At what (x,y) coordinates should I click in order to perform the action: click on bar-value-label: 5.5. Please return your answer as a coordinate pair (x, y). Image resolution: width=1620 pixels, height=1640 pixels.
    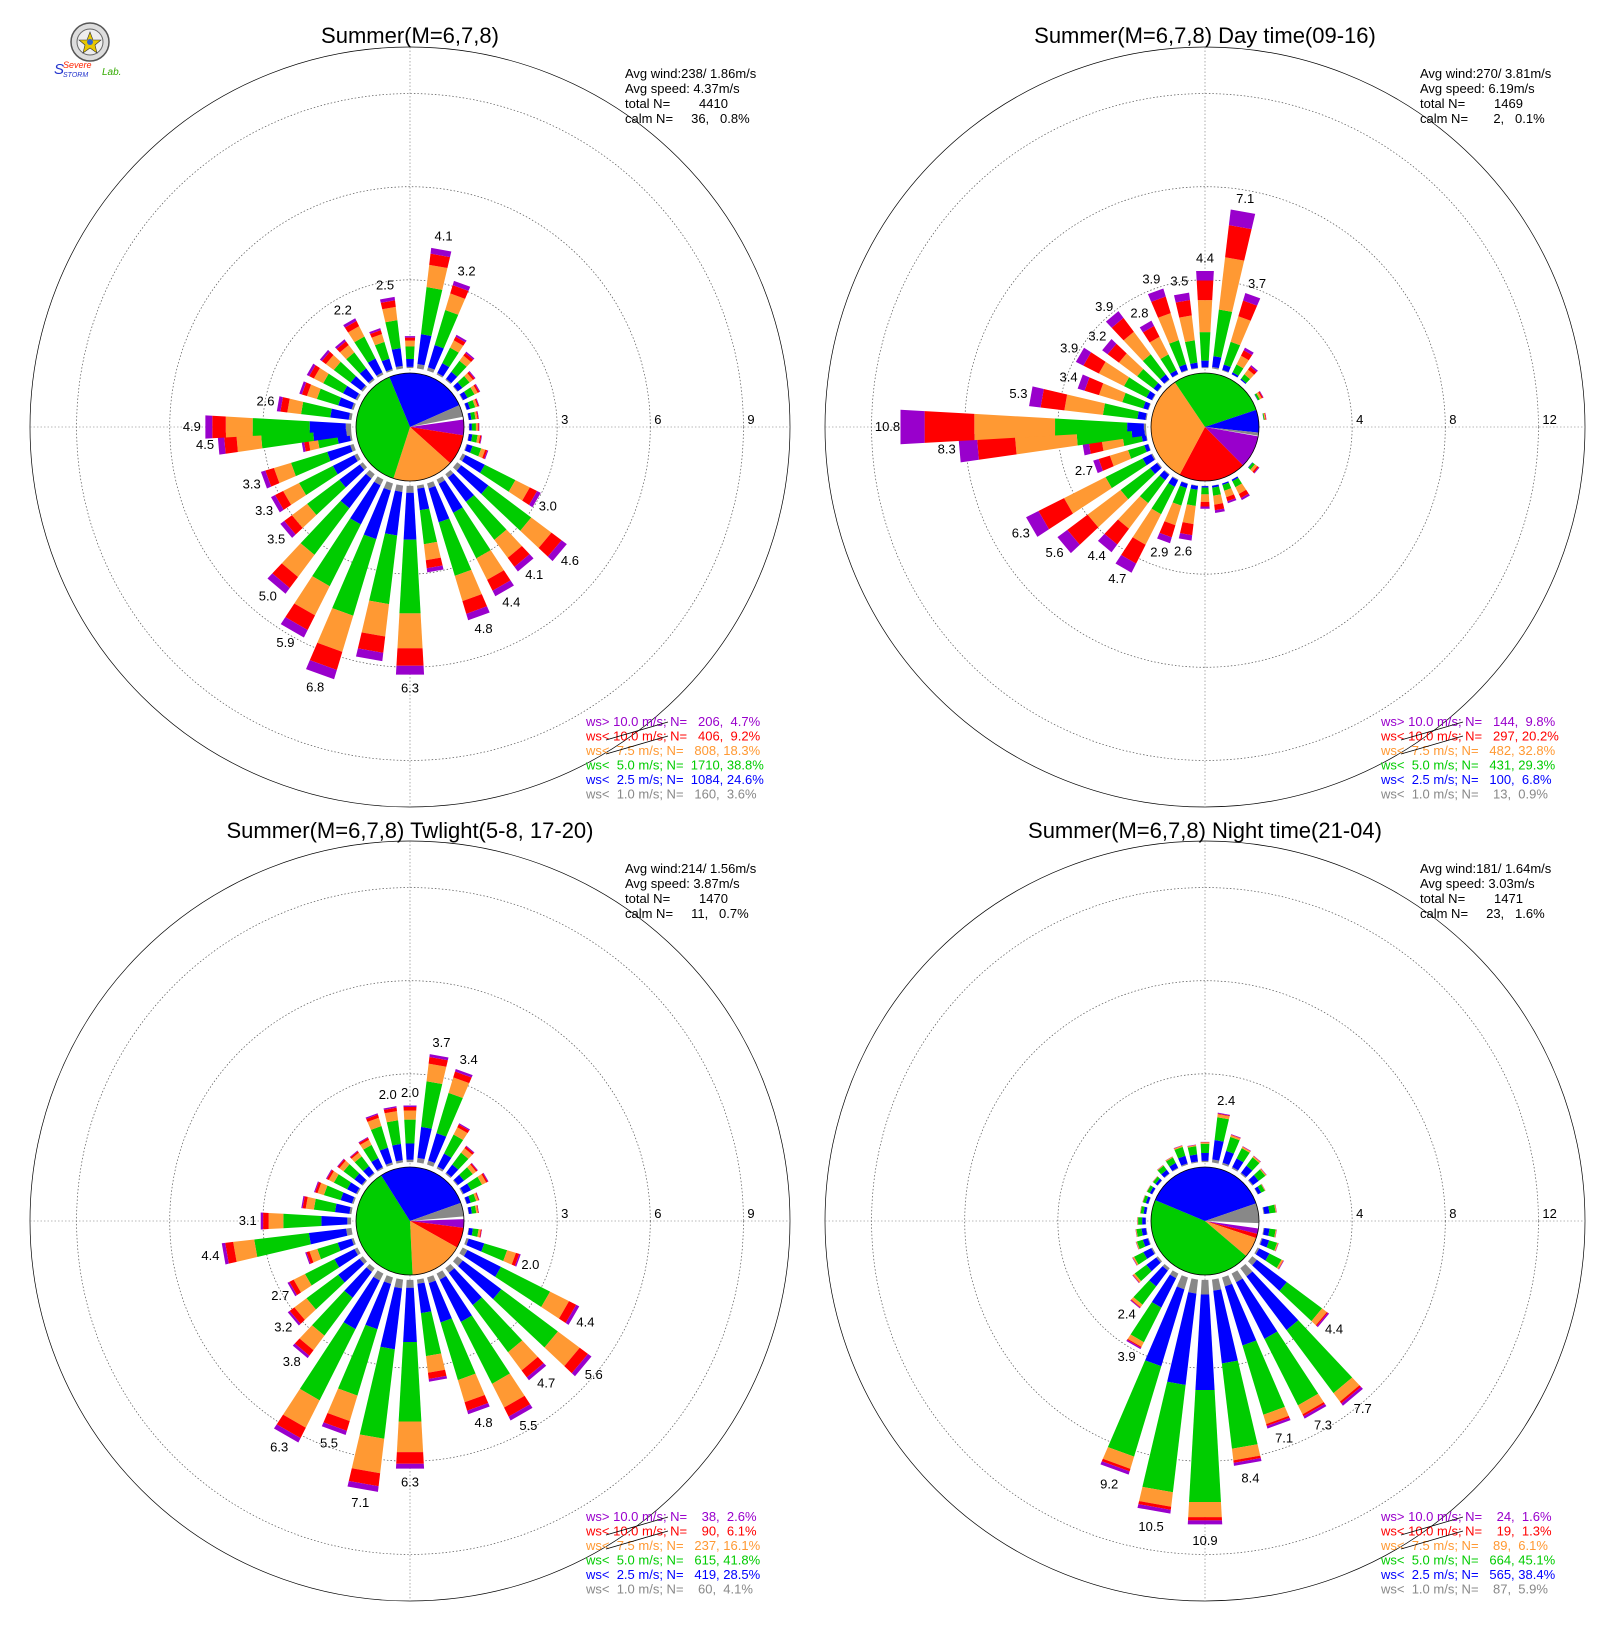
    Looking at the image, I should click on (528, 1425).